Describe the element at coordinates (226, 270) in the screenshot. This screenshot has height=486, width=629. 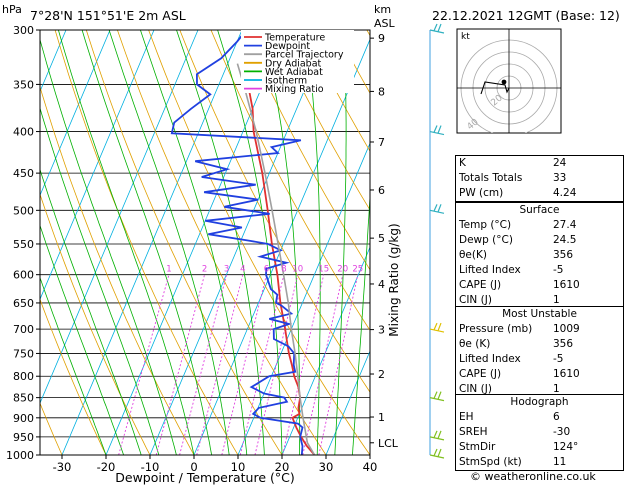
I see `mixing-ratio-label: 3` at that location.